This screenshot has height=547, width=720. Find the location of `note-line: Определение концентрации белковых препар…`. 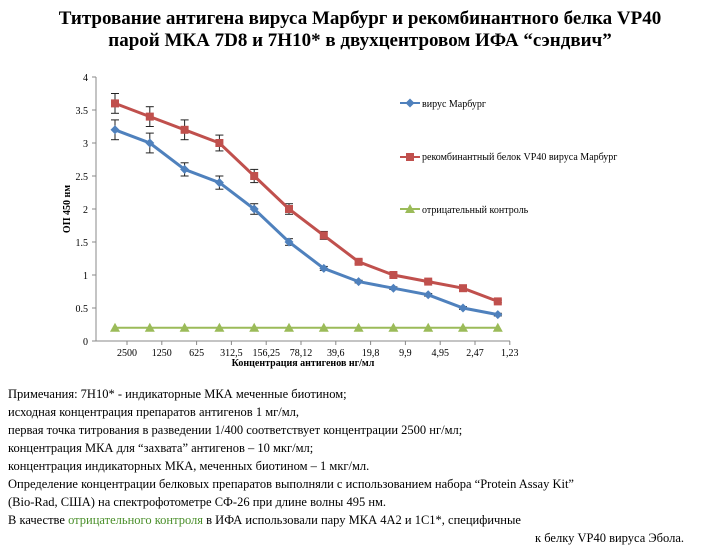

note-line: Определение концентрации белковых препар… is located at coordinates (291, 484).